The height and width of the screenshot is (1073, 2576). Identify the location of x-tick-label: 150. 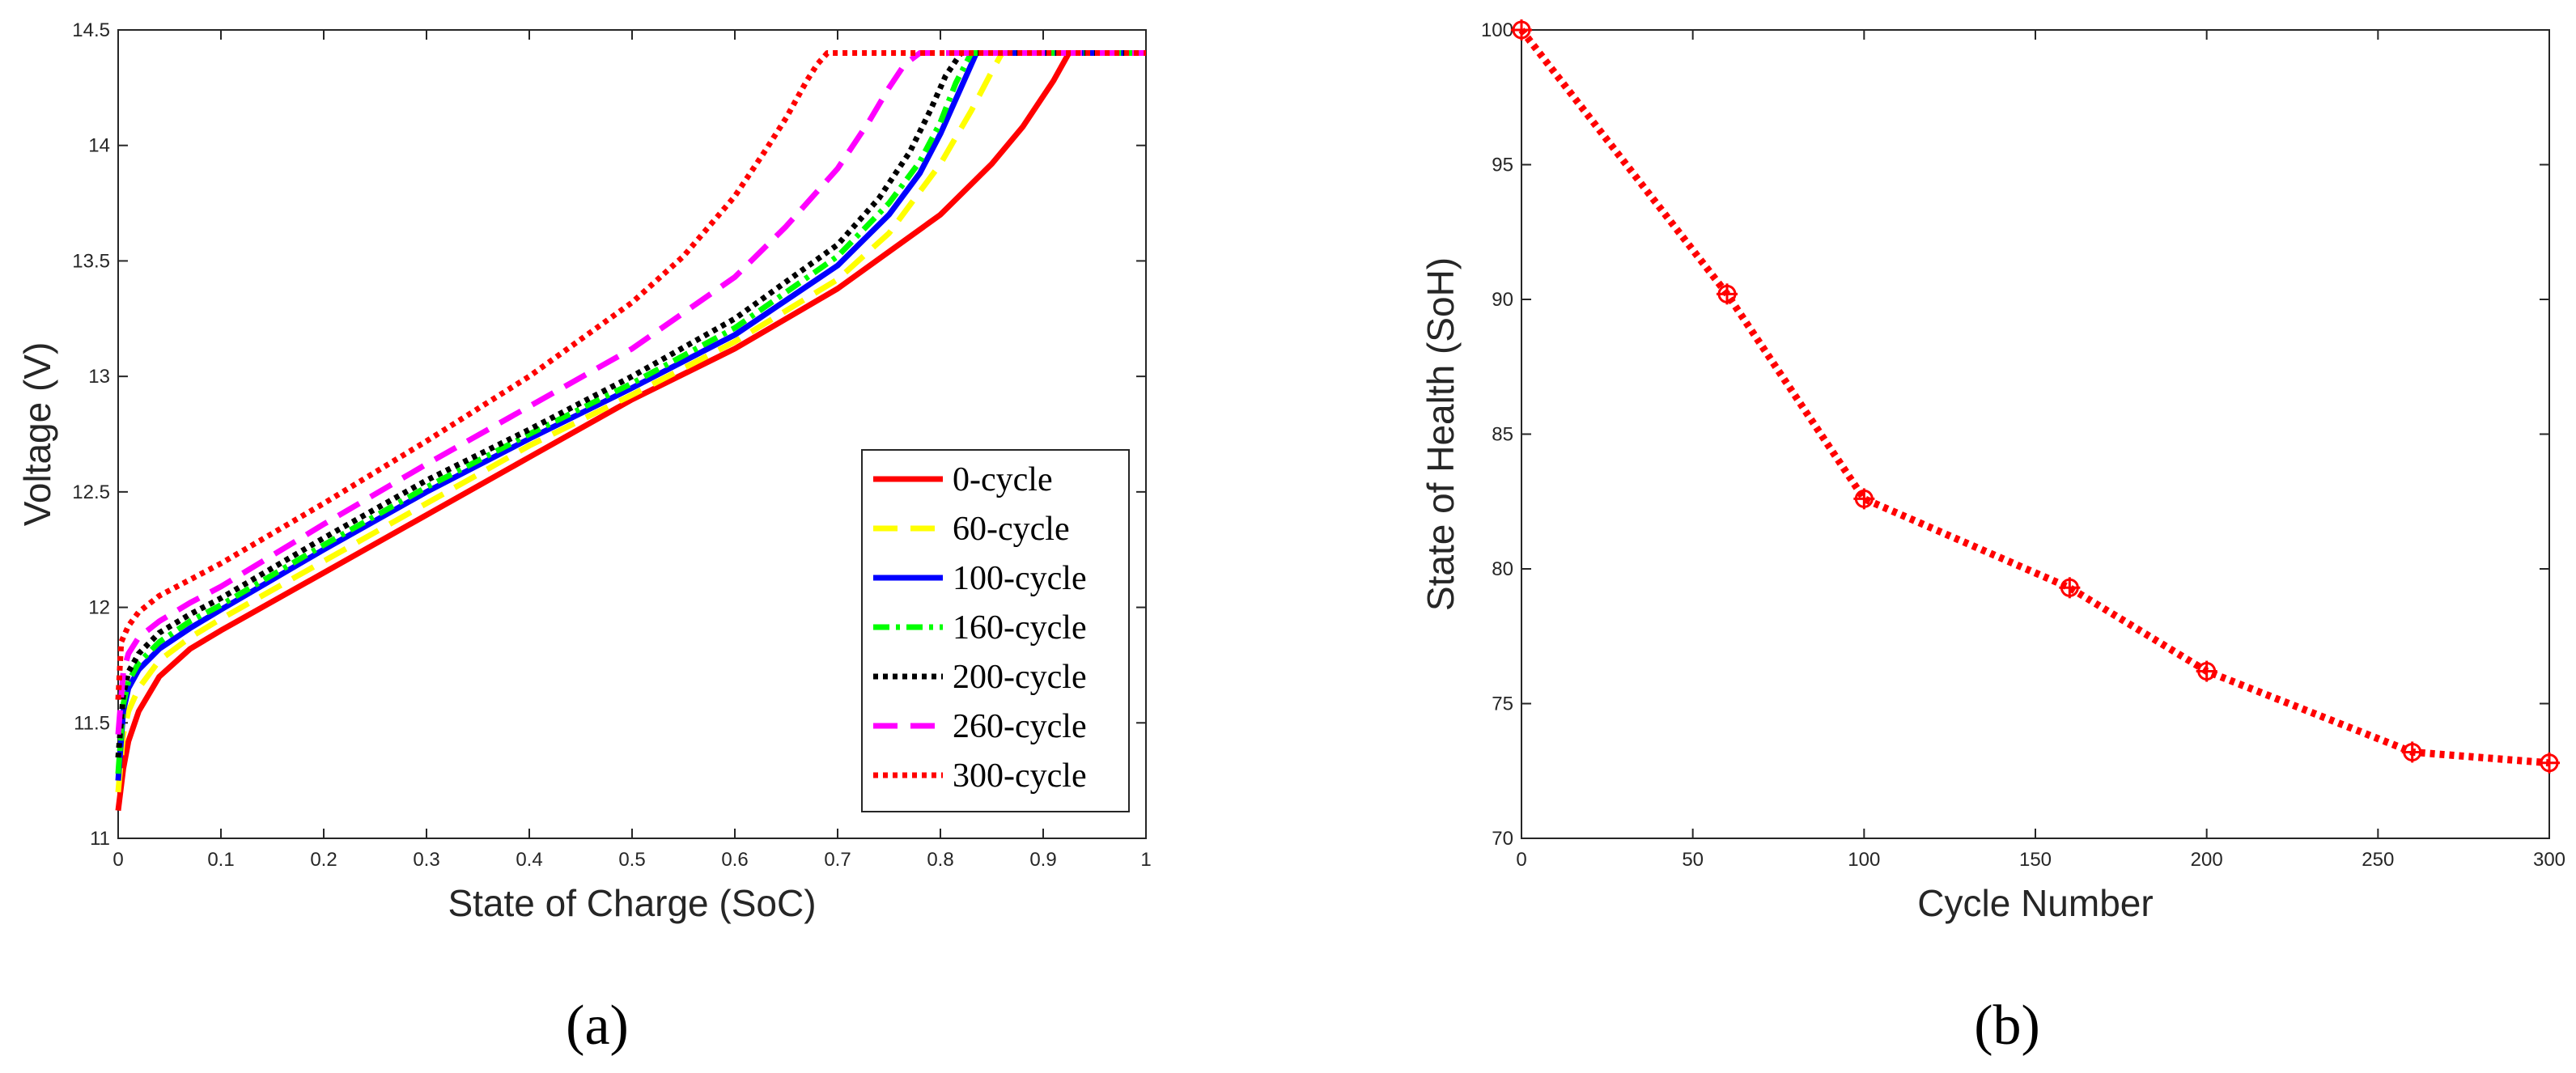
(2035, 860).